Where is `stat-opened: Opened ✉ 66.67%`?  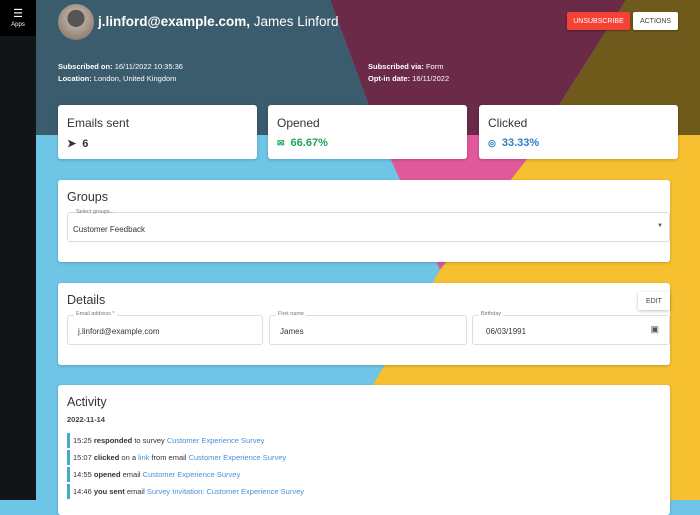
stat-opened: Opened ✉ 66.67% is located at coordinates (367, 132).